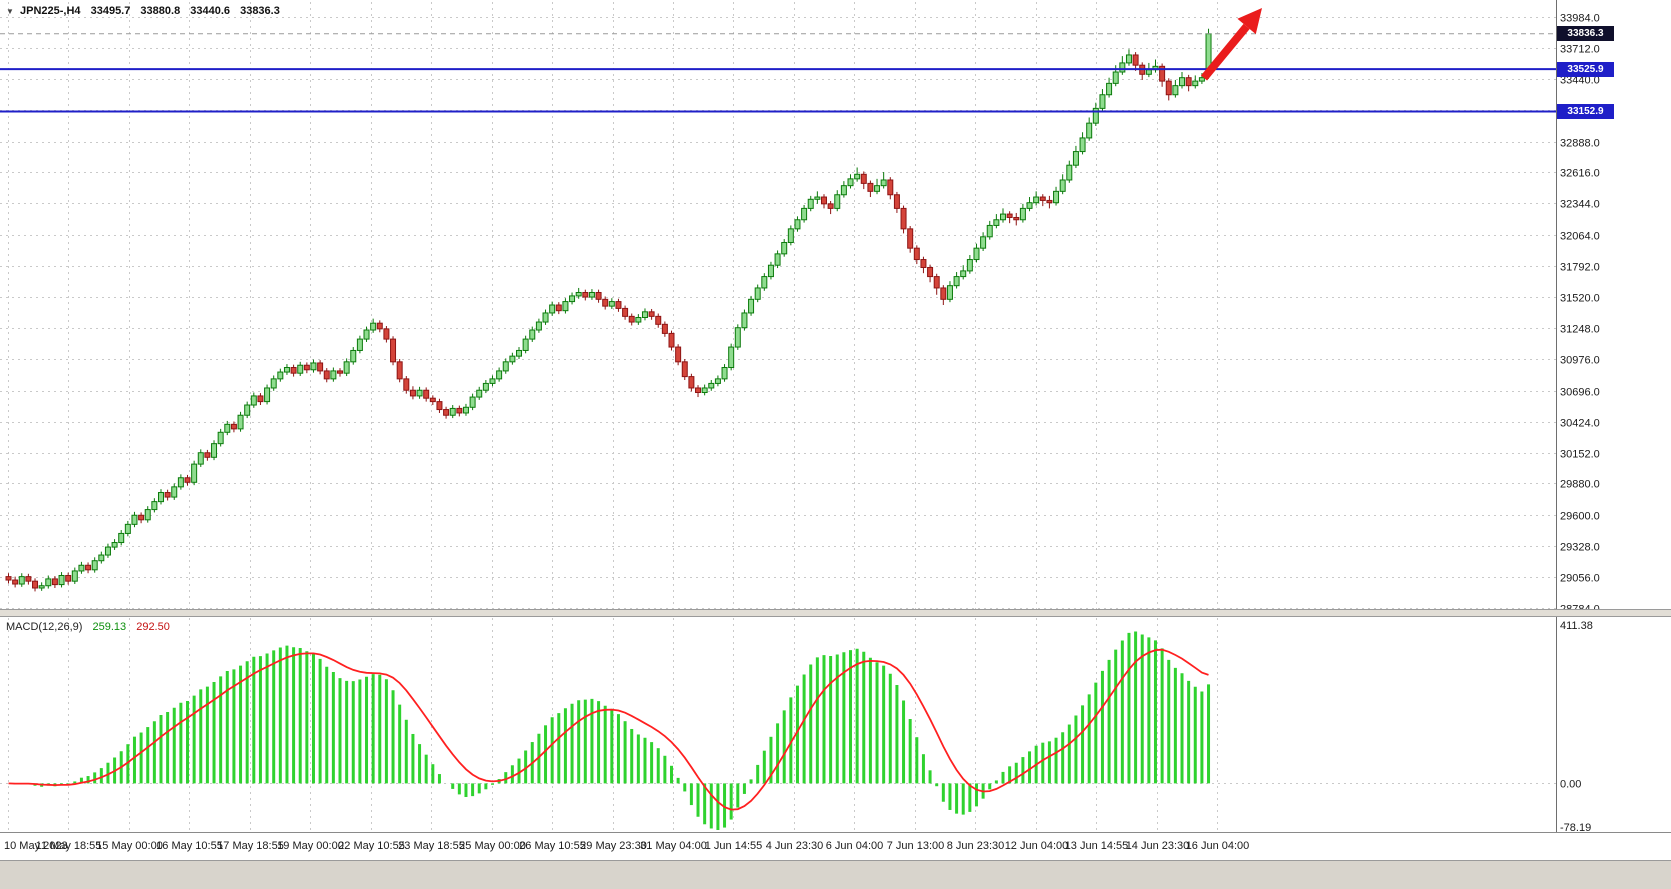  I want to click on tick-label: 12 Jun 04:00, so click(1037, 846).